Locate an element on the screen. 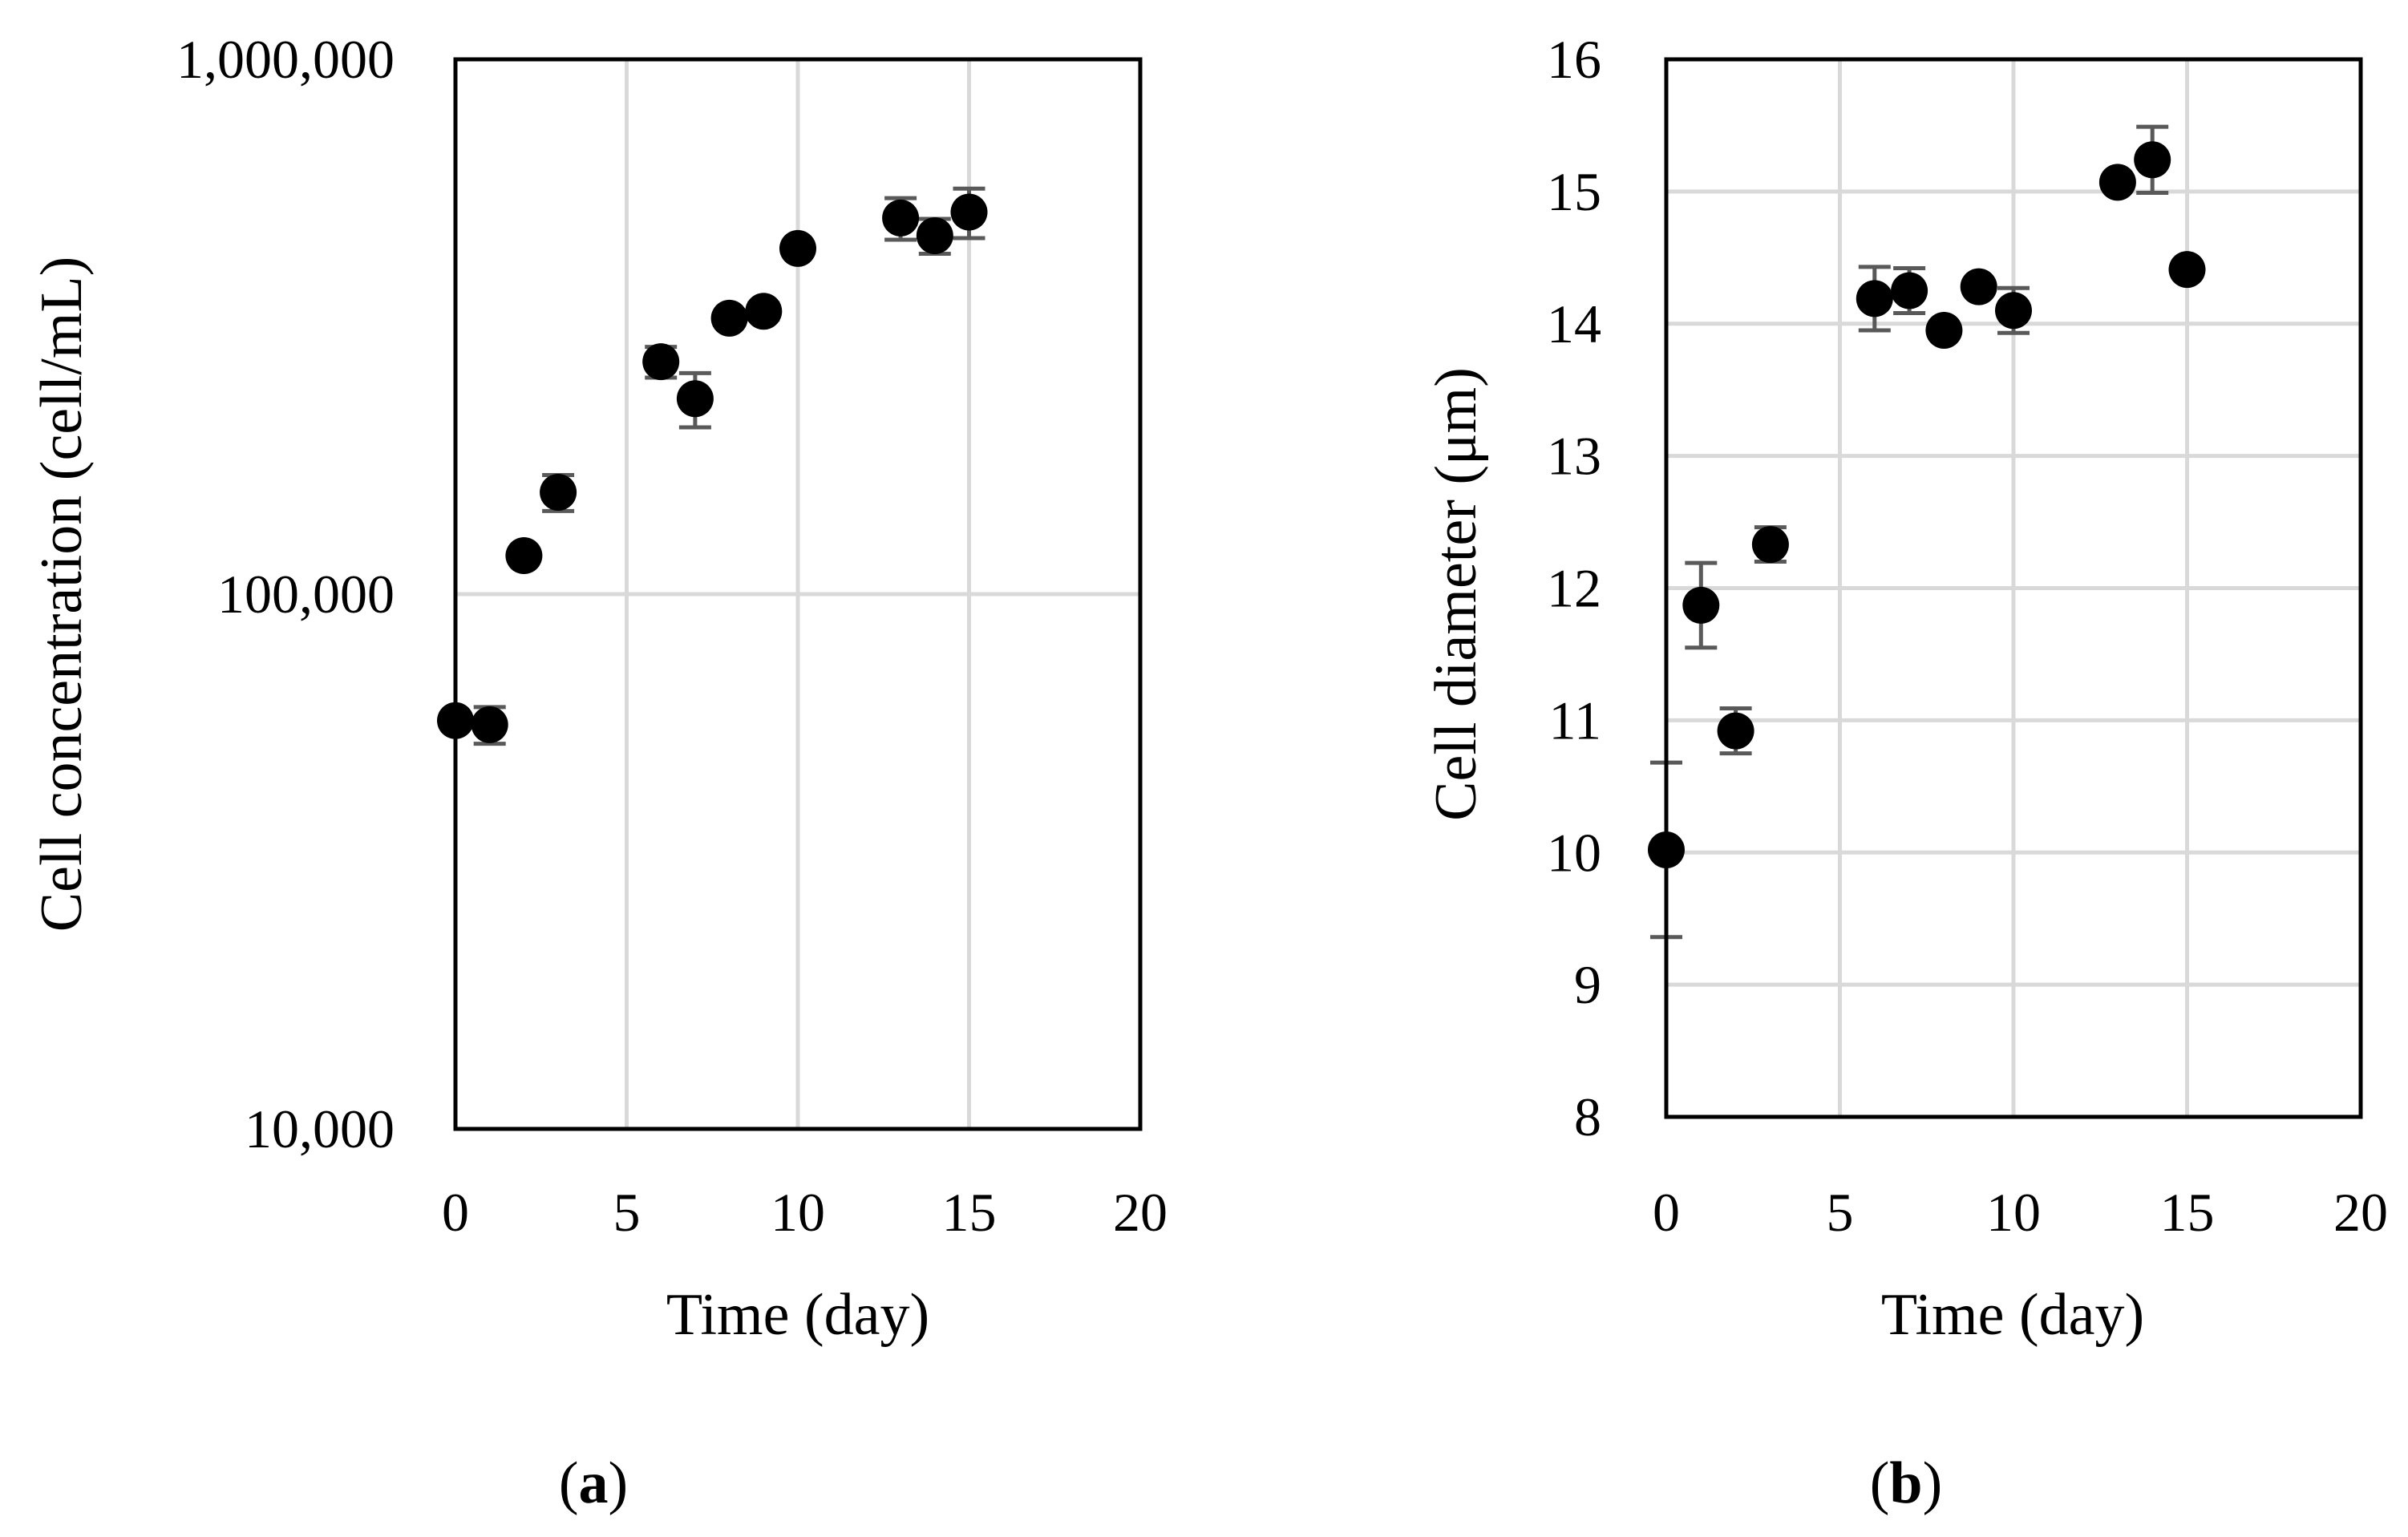  y-tick-label: 11 is located at coordinates (1575, 720).